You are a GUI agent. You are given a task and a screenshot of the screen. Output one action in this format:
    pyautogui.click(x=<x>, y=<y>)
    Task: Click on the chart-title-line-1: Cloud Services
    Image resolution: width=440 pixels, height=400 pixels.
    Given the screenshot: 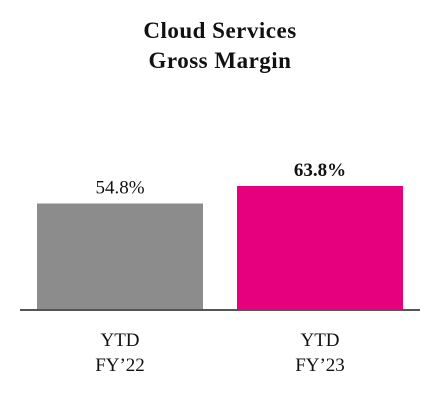 What is the action you would take?
    pyautogui.click(x=220, y=30)
    